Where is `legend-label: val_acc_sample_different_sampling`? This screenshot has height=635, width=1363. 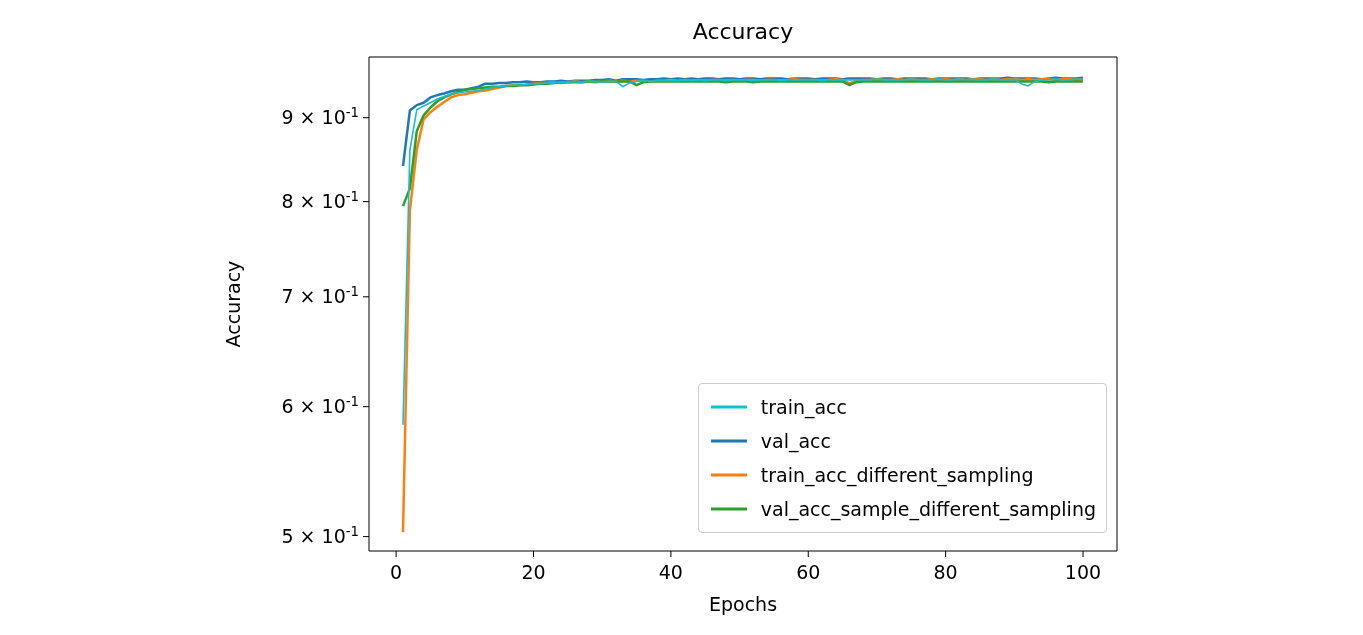 legend-label: val_acc_sample_different_sampling is located at coordinates (928, 509).